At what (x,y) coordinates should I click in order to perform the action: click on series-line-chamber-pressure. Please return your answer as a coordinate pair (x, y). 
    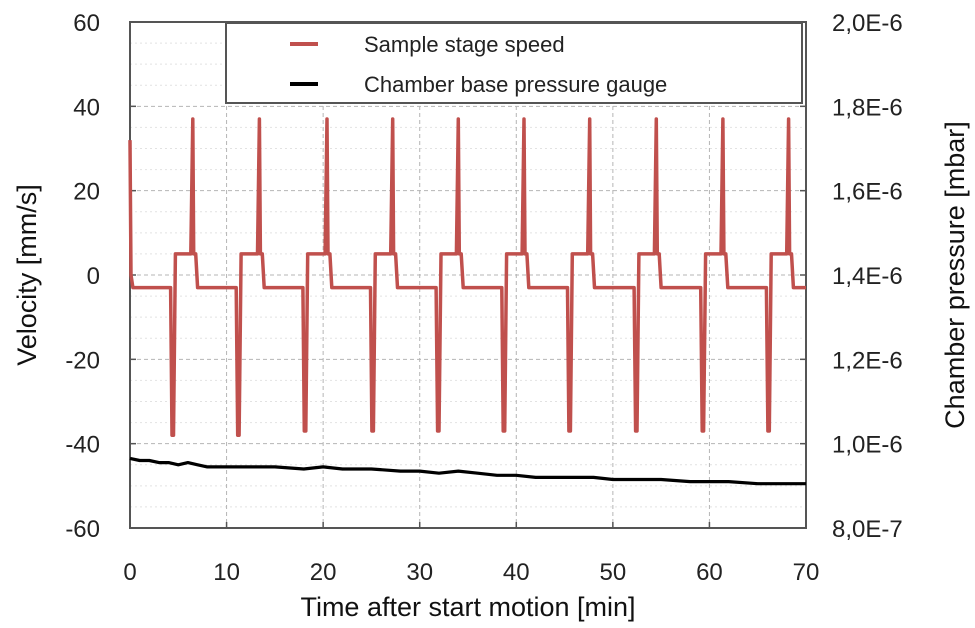
    Looking at the image, I should click on (467, 471).